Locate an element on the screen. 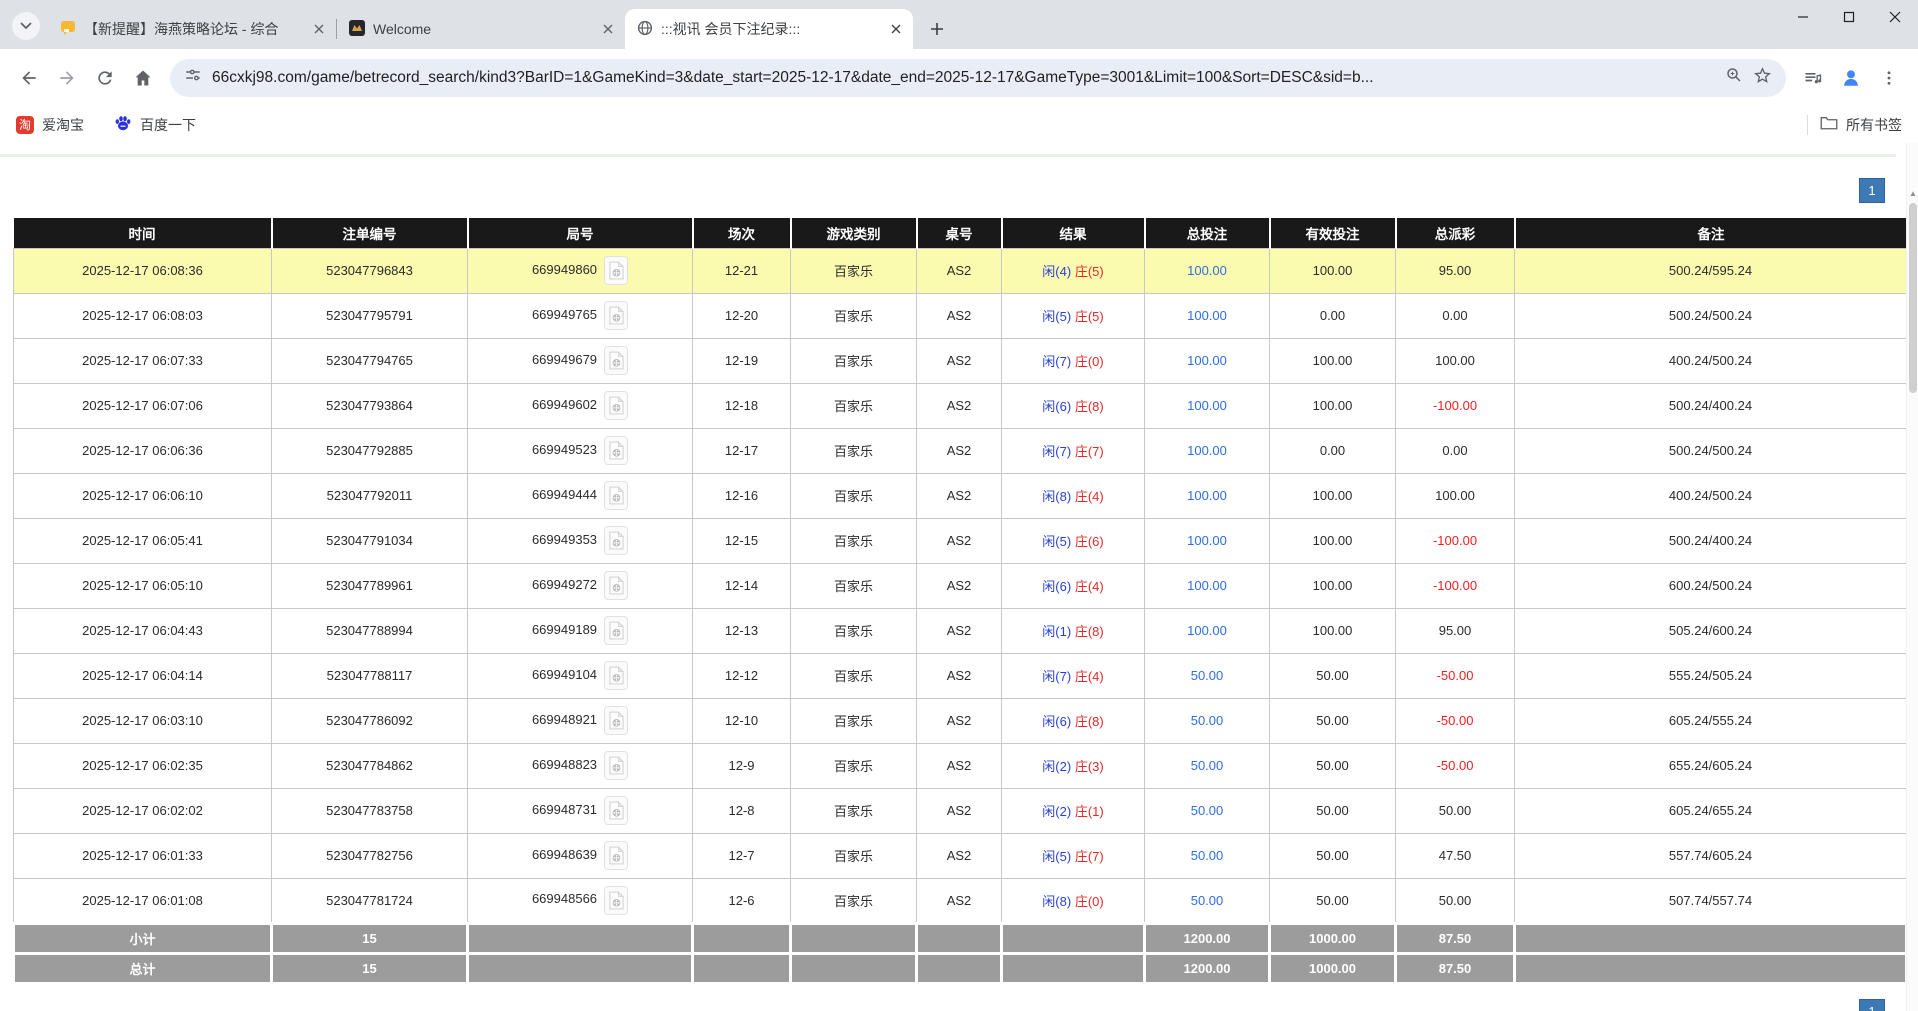 The height and width of the screenshot is (1011, 1918). tab-search-button is located at coordinates (26, 26).